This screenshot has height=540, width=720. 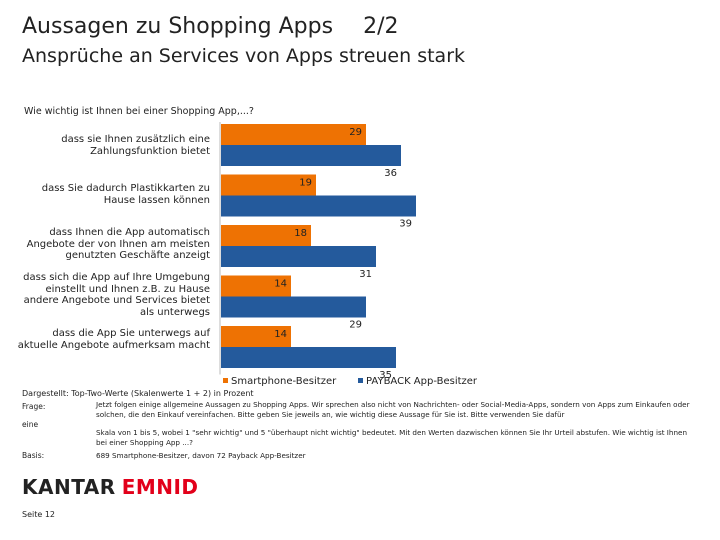 What do you see at coordinates (33, 455) in the screenshot?
I see `note-basis-key: Basis:` at bounding box center [33, 455].